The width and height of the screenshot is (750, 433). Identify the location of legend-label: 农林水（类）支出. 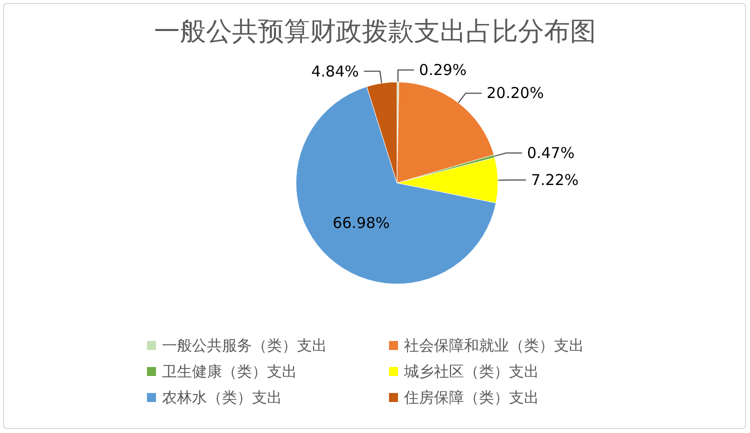
(222, 397).